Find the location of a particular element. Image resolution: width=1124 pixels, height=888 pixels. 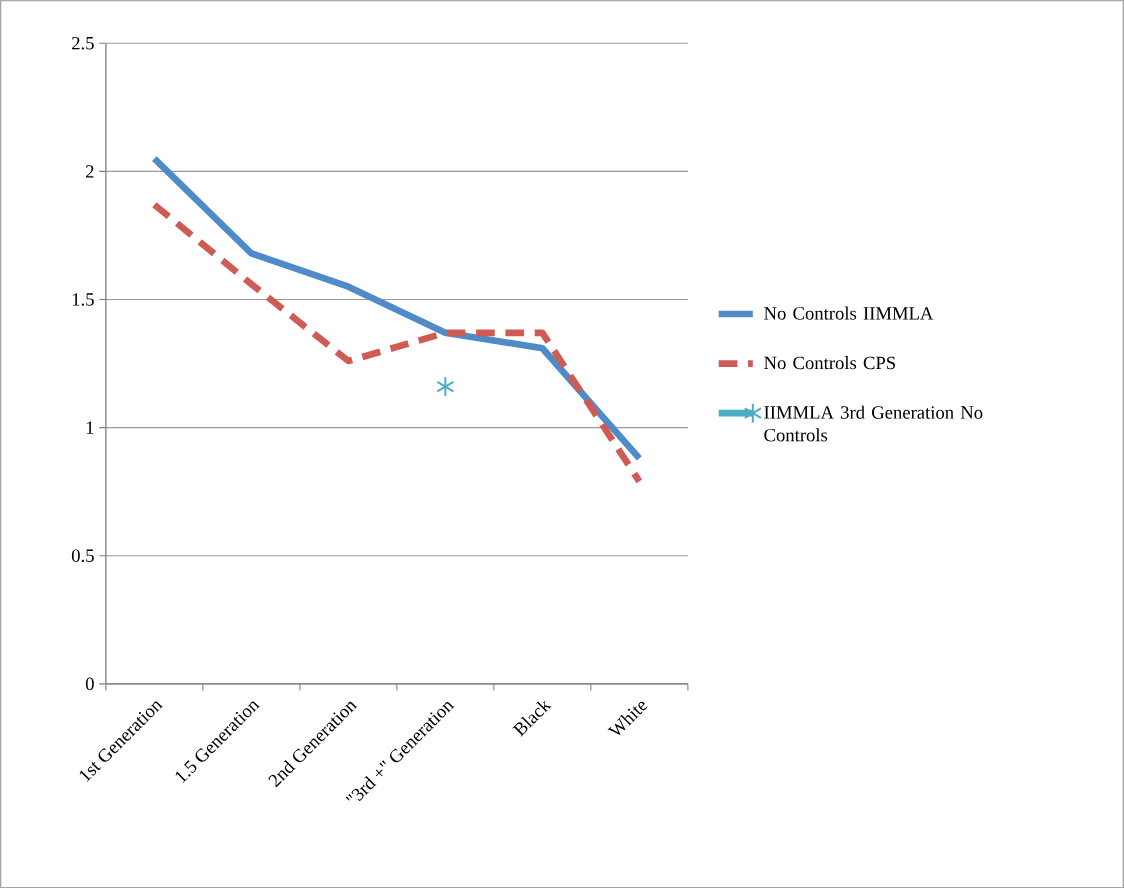

y-tick-label: 0 is located at coordinates (89, 684).